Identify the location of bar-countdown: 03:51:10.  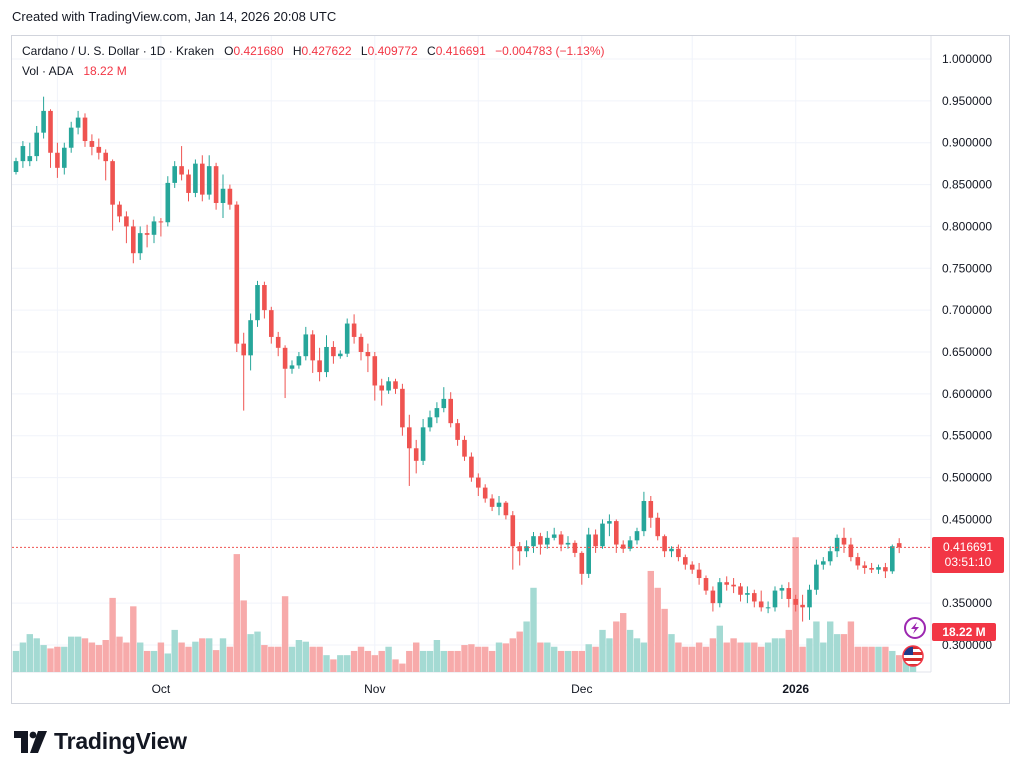
(968, 562).